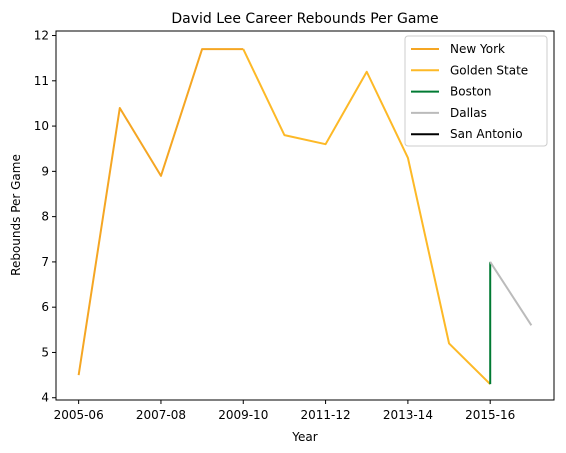 Image resolution: width=566 pixels, height=453 pixels. What do you see at coordinates (45, 171) in the screenshot?
I see `y-tick-label: 9` at bounding box center [45, 171].